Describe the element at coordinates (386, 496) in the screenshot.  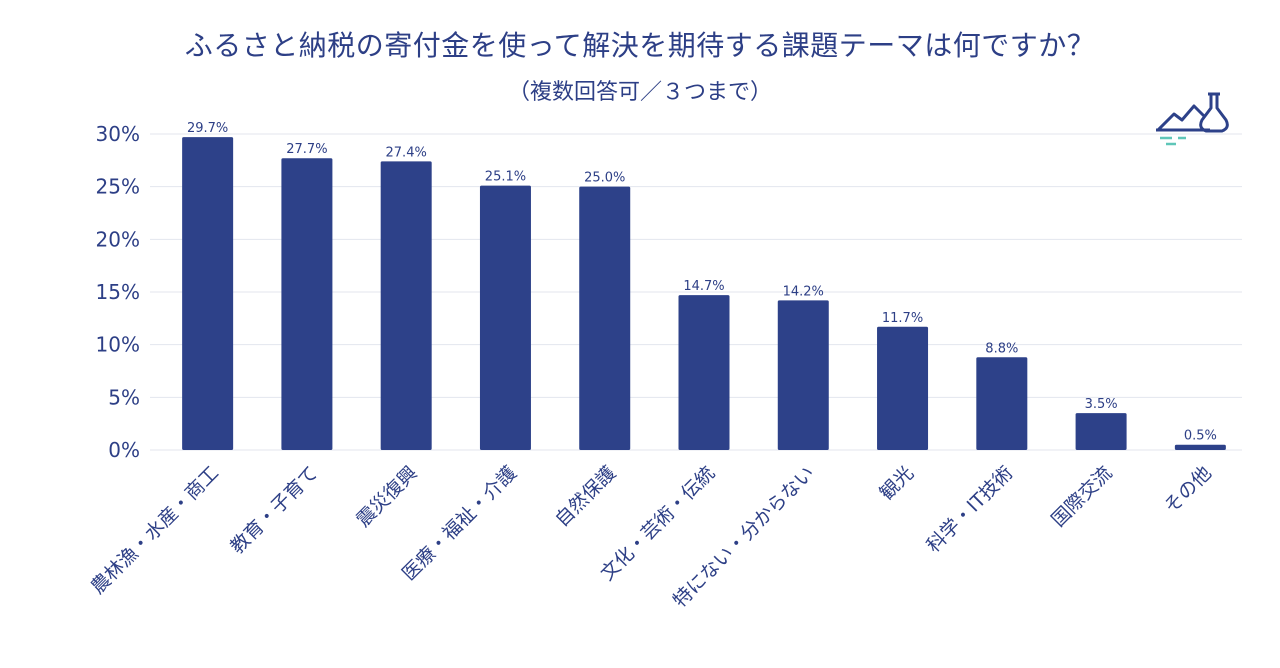
I see `x-tick-label: 震災復興` at that location.